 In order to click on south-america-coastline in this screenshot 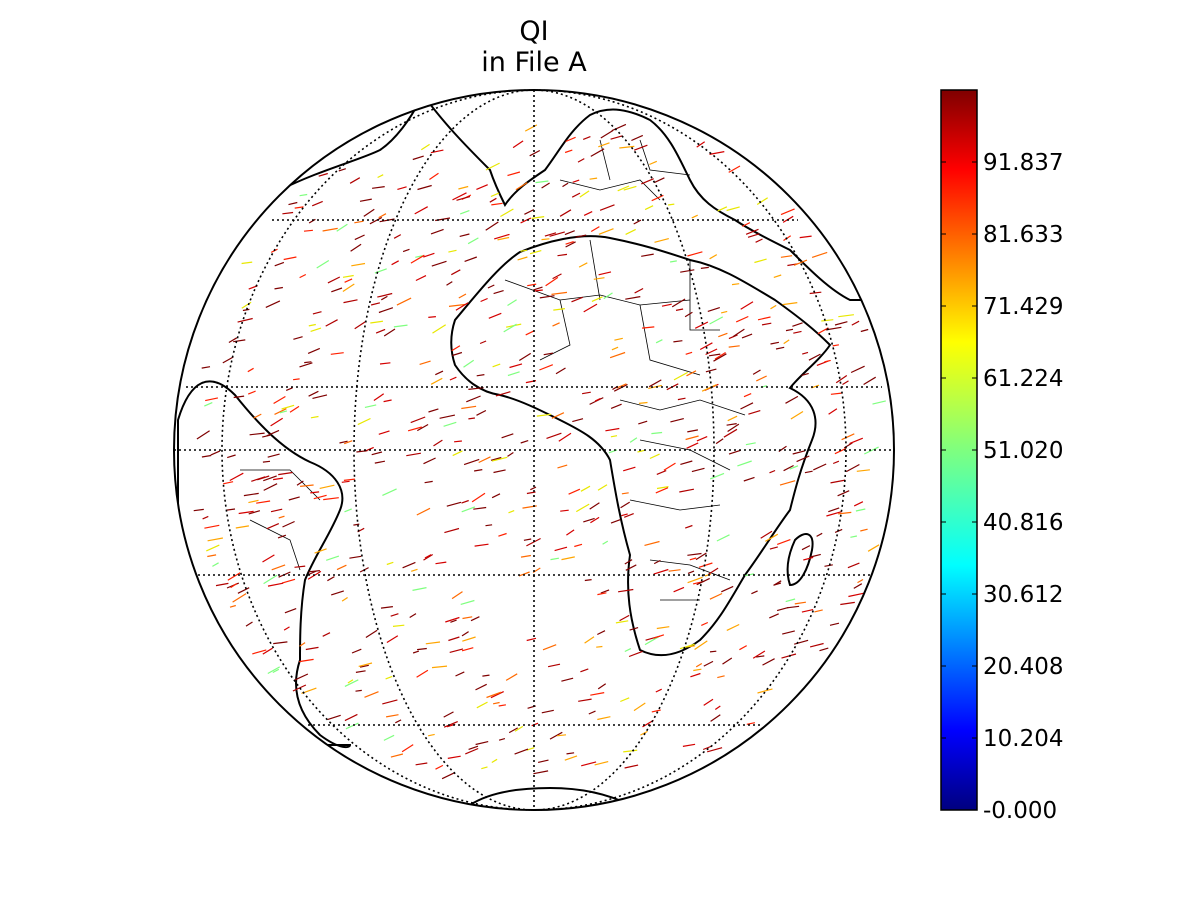, I will do `click(264, 564)`.